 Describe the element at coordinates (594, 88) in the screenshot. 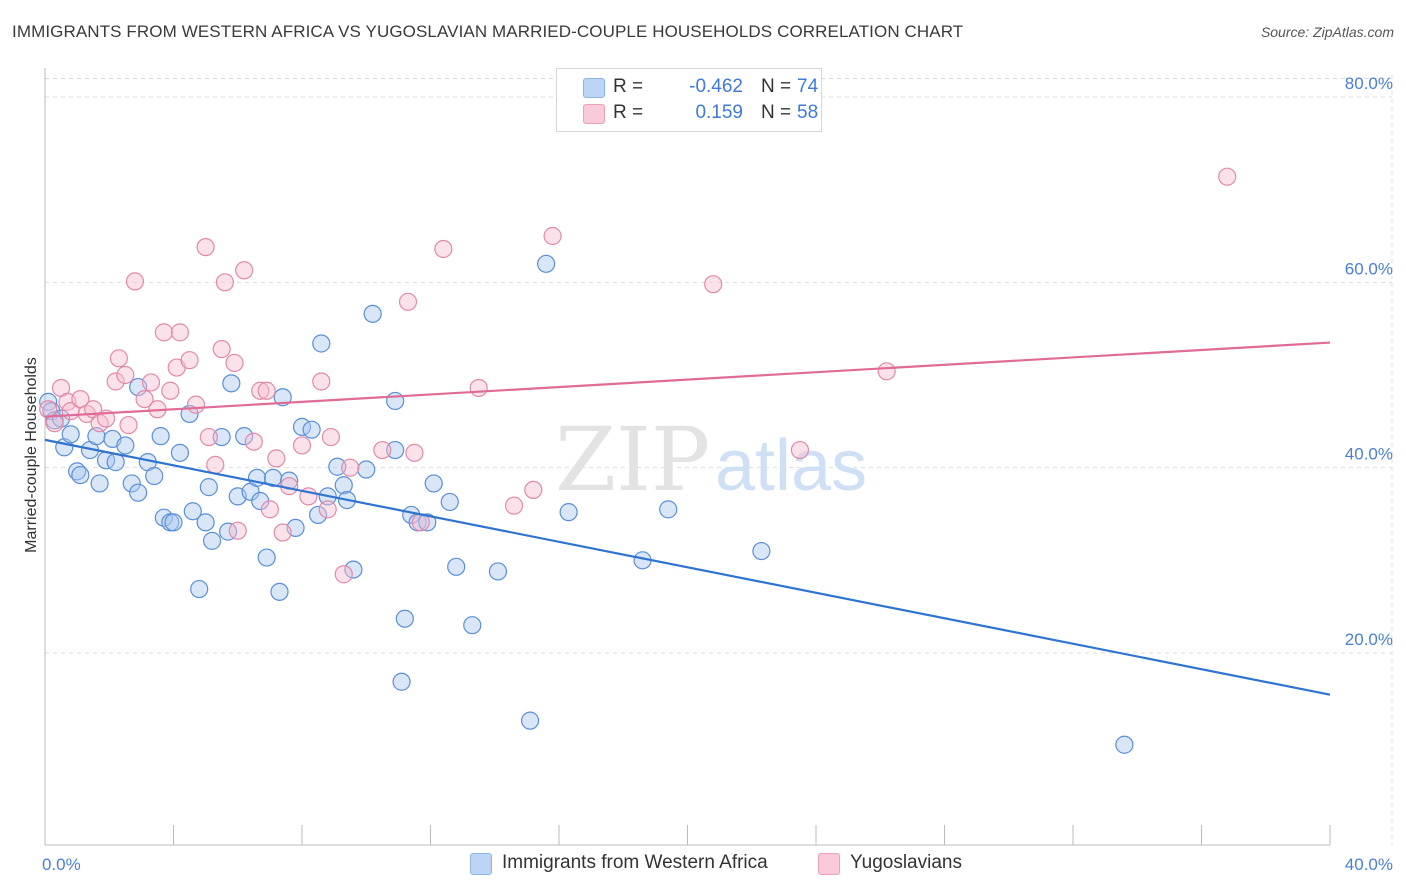

I see `legend-swatch-blue` at that location.